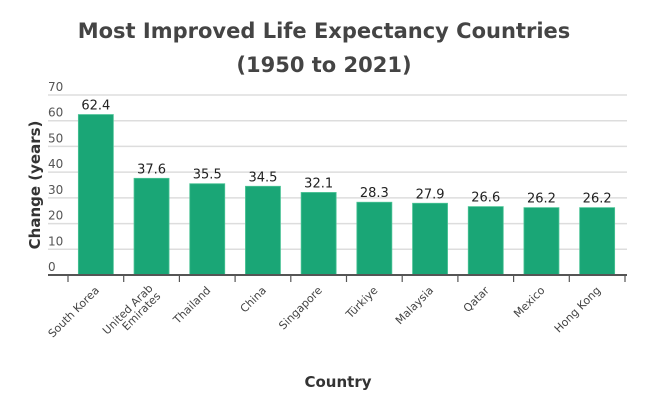 The width and height of the screenshot is (650, 414). I want to click on chart-subtitle: (1950 to 2021), so click(323, 65).